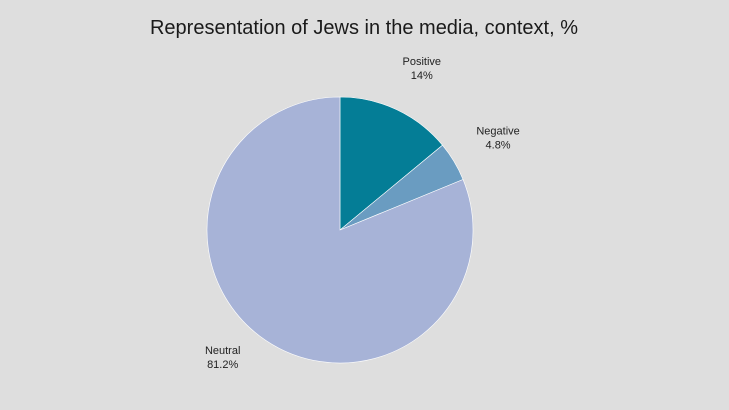 This screenshot has height=410, width=729. I want to click on slice-label-neutral: Neutral, so click(222, 351).